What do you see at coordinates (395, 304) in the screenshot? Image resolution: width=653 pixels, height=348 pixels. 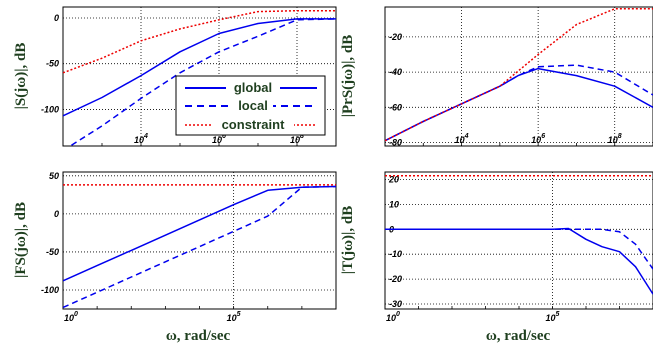 I see `y-tick-label: -30` at bounding box center [395, 304].